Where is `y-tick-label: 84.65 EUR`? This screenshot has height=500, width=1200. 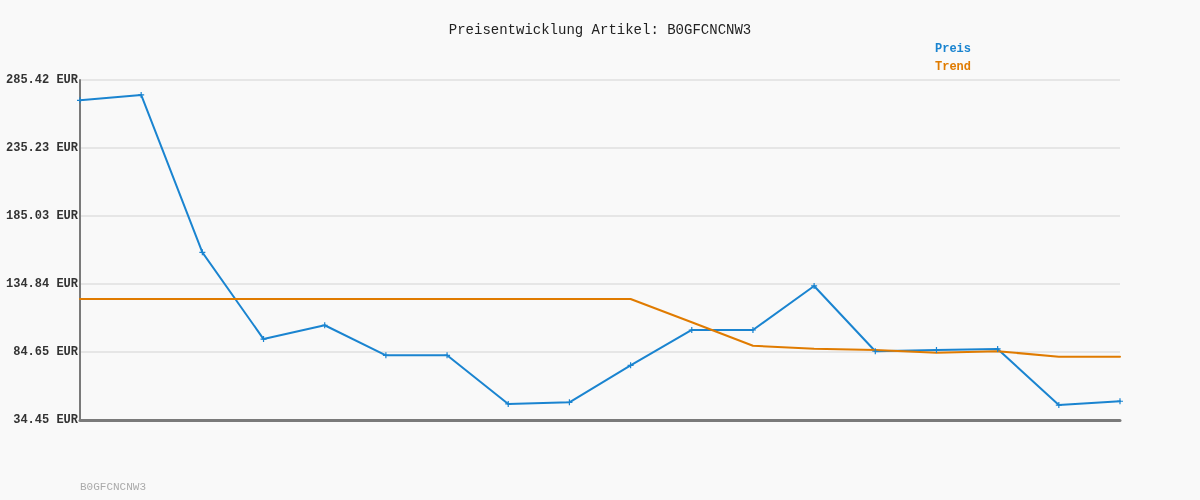
y-tick-label: 84.65 EUR is located at coordinates (46, 351).